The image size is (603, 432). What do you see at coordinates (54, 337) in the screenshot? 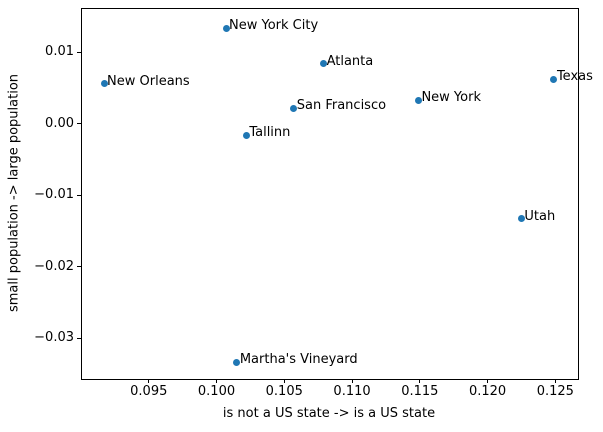
I see `y-tick-label: −0.03` at bounding box center [54, 337].